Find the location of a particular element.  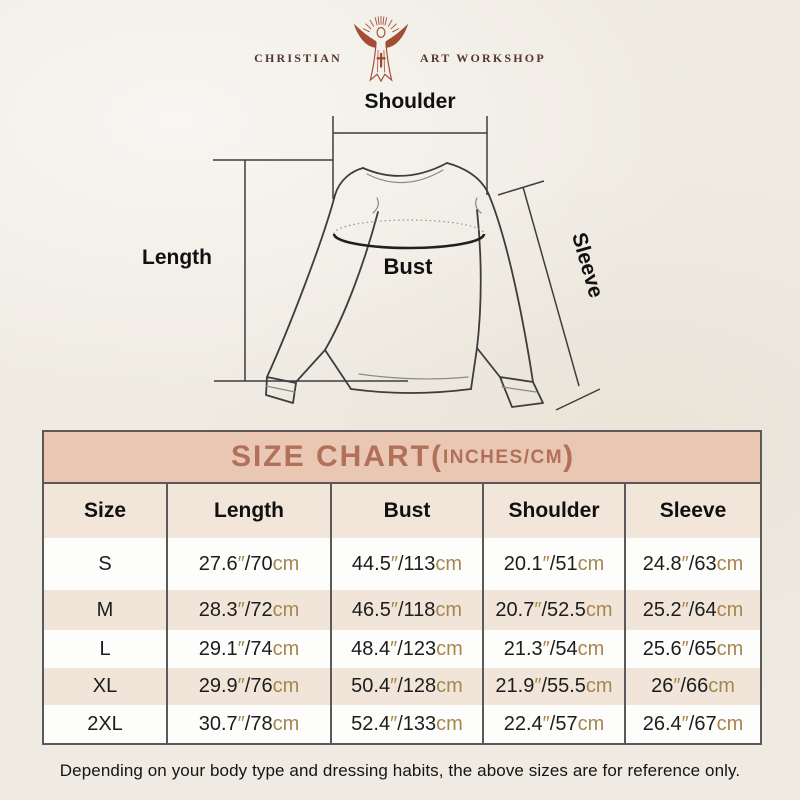

column-header-sleeve: Sleeve is located at coordinates (692, 511).